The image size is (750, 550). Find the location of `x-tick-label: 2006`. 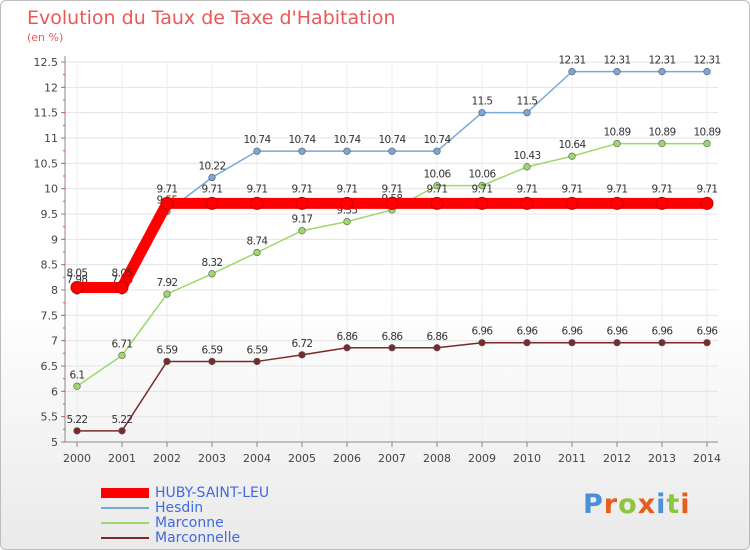

x-tick-label: 2006 is located at coordinates (347, 458).